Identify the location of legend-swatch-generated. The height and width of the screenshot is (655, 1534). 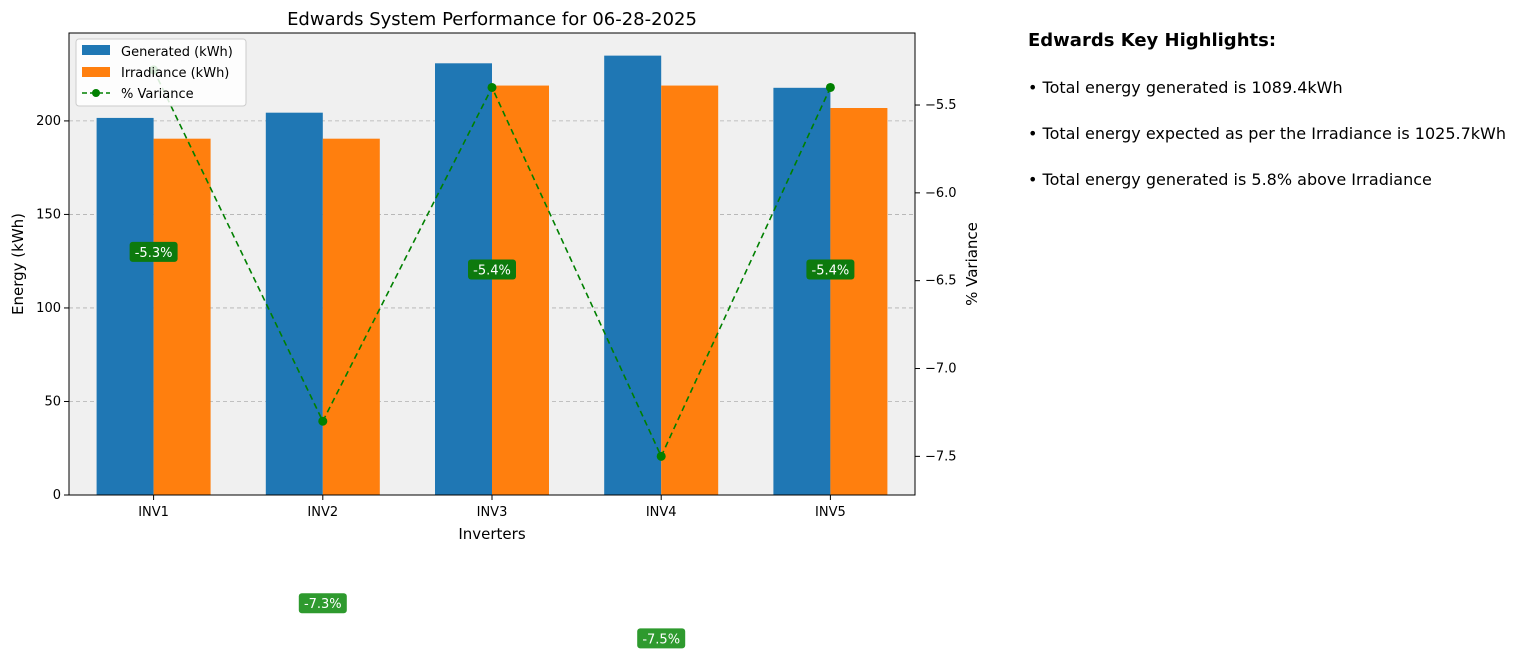
(96, 50).